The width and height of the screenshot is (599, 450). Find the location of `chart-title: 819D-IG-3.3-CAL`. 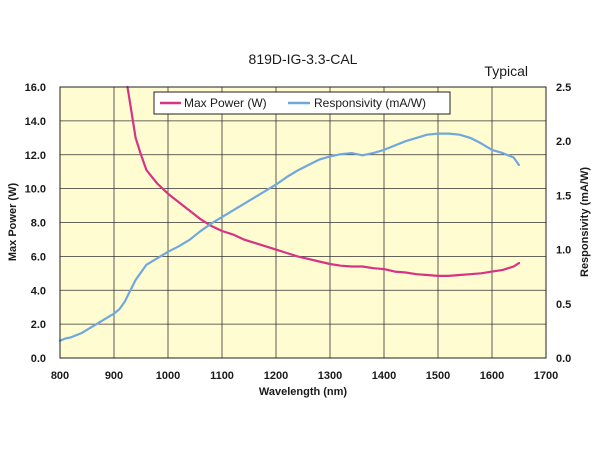

chart-title: 819D-IG-3.3-CAL is located at coordinates (303, 59).